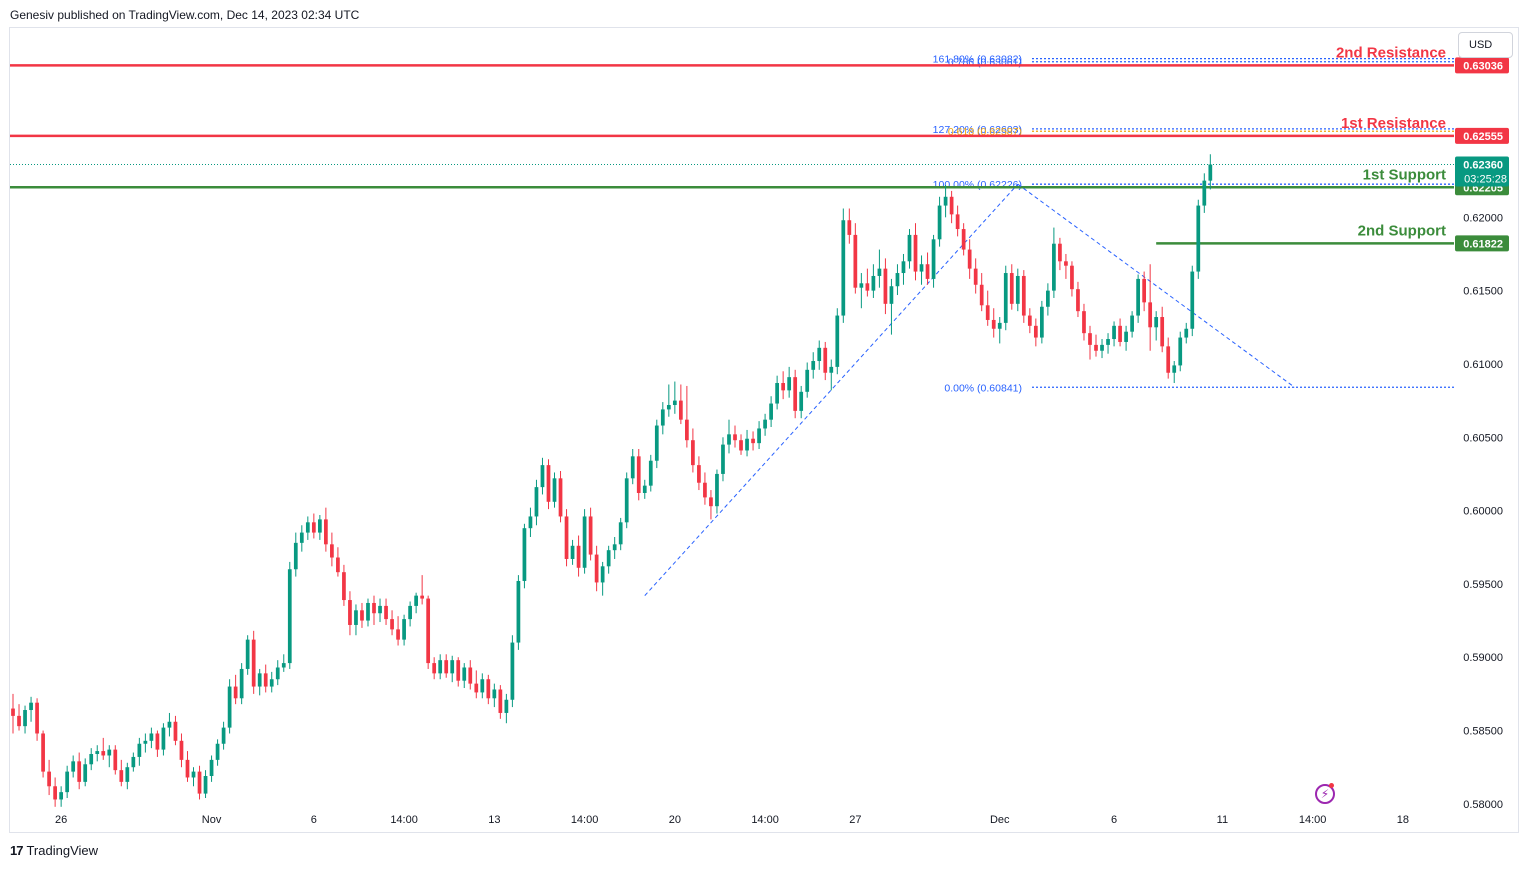  What do you see at coordinates (1483, 137) in the screenshot?
I see `price-tag-label: 0.62555` at bounding box center [1483, 137].